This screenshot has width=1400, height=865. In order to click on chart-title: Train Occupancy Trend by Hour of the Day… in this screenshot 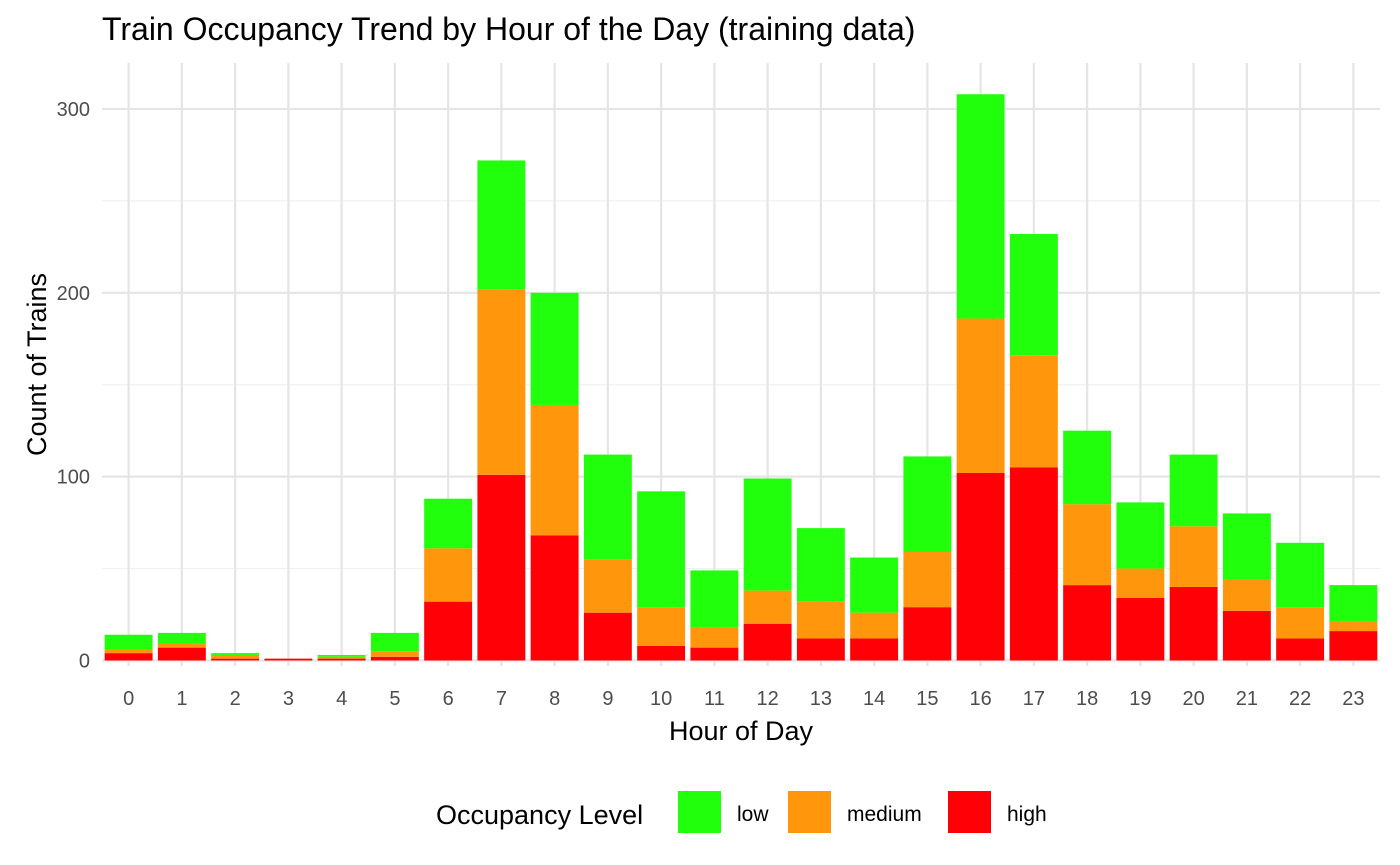, I will do `click(508, 29)`.